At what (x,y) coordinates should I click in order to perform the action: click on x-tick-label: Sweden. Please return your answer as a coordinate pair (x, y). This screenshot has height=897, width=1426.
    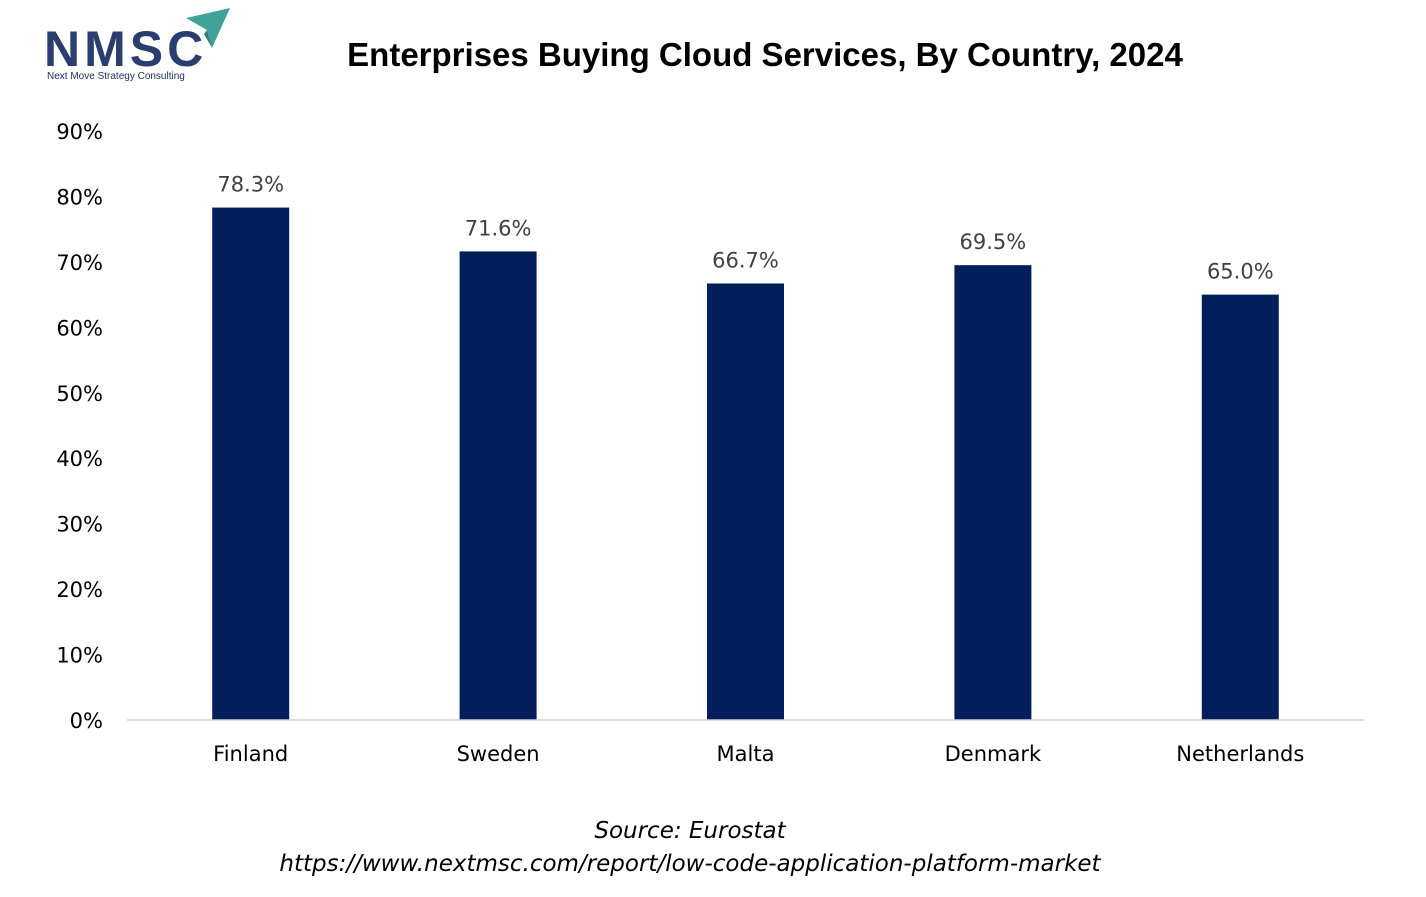
    Looking at the image, I should click on (498, 754).